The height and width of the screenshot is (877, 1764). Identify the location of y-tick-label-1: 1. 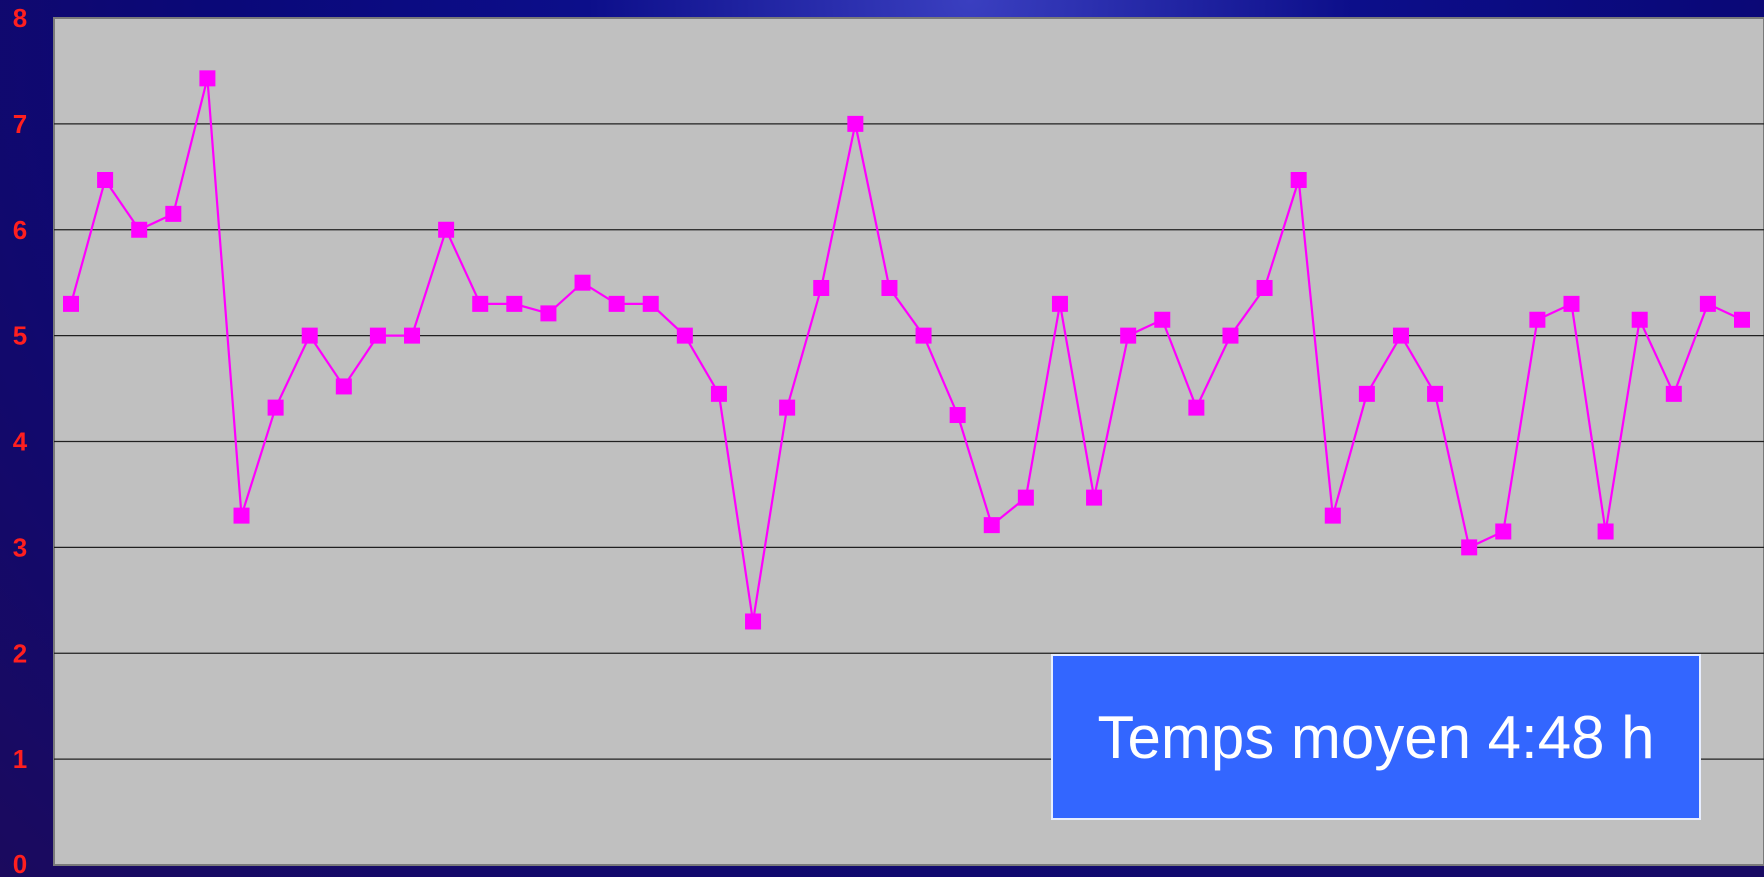
(20, 759).